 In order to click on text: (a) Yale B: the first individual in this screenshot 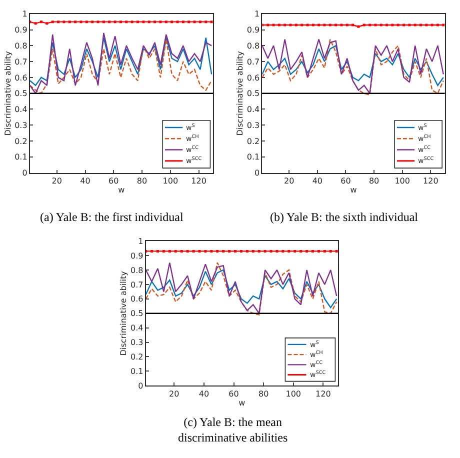, I will do `click(112, 217)`.